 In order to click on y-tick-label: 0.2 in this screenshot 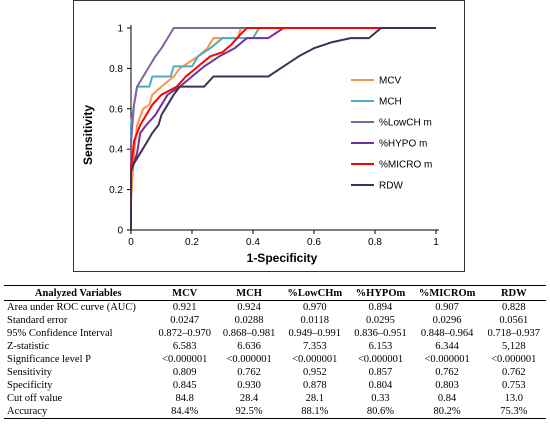, I will do `click(116, 190)`.